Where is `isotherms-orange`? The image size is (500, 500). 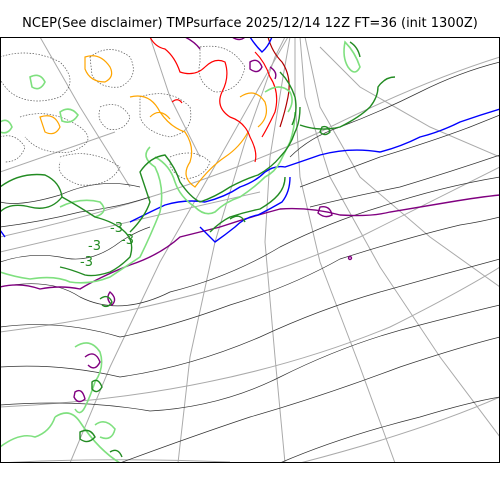
isotherms-orange is located at coordinates (153, 121).